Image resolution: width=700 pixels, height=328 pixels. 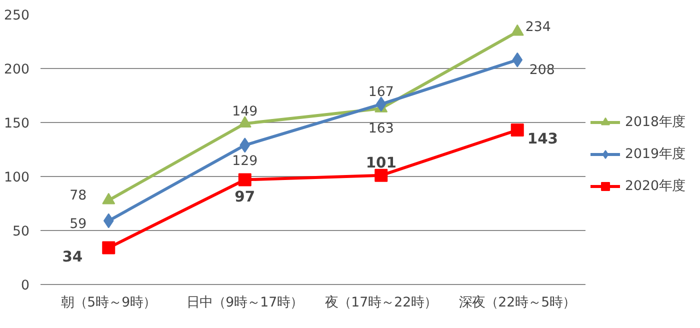 What do you see at coordinates (245, 162) in the screenshot?
I see `data-label: 129` at bounding box center [245, 162].